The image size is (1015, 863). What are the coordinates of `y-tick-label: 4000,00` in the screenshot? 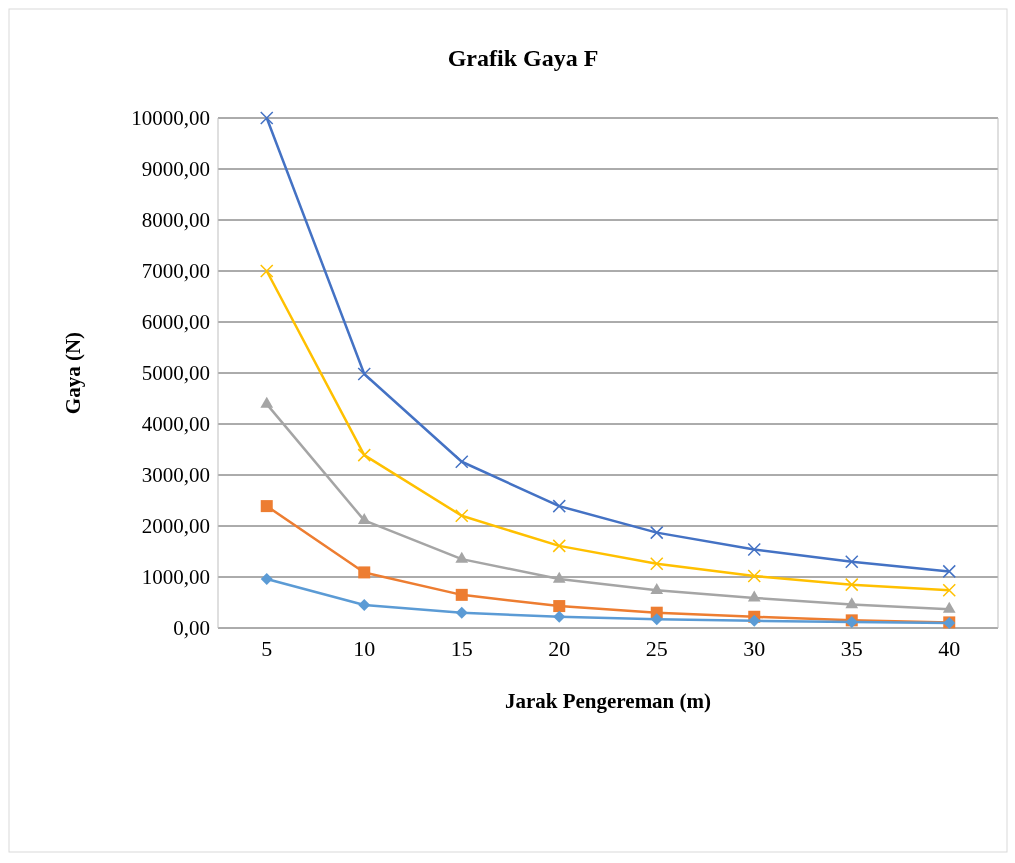 It's located at (175, 424).